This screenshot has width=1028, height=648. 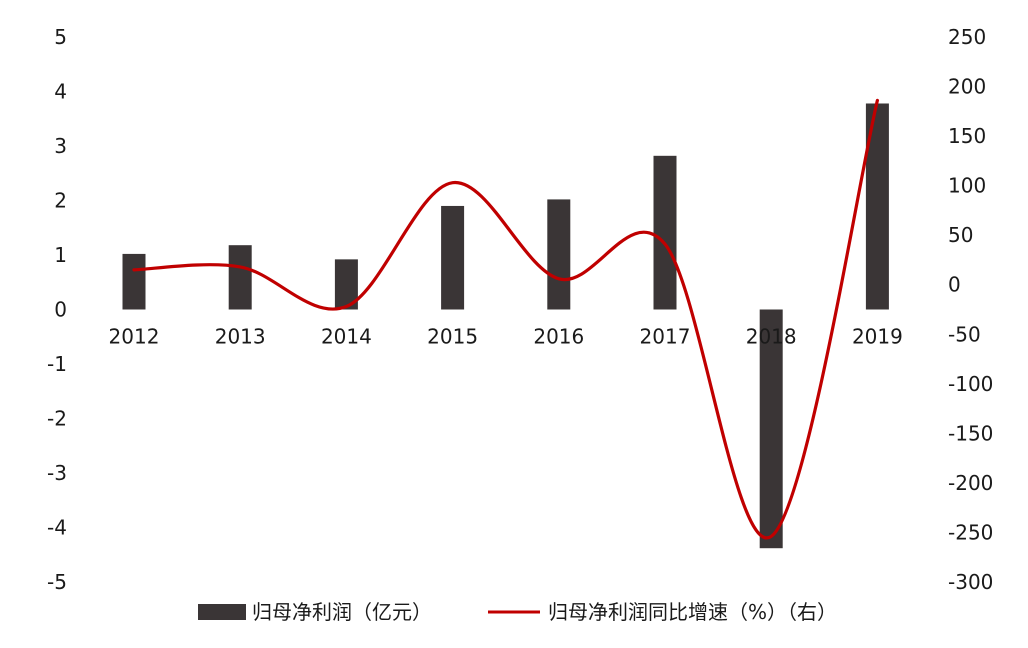 I want to click on legend-bar-label: 归母净利润（亿元）, so click(x=342, y=612).